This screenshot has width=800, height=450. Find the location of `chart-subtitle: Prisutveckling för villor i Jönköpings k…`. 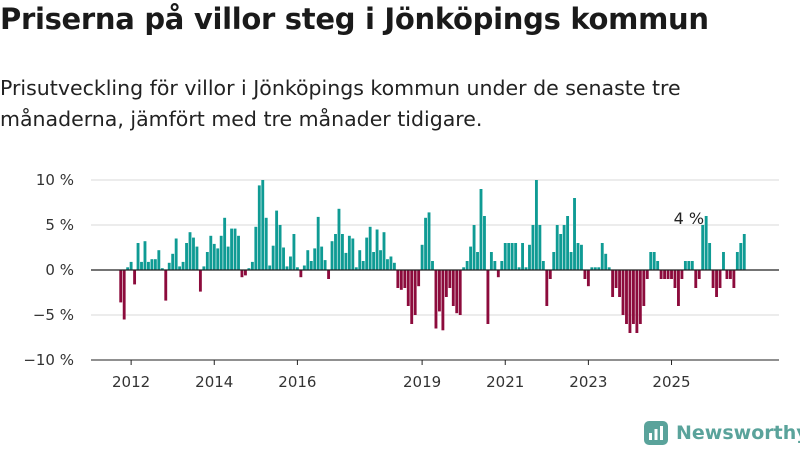

chart-subtitle: Prisutveckling för villor i Jönköpings k… is located at coordinates (340, 103).